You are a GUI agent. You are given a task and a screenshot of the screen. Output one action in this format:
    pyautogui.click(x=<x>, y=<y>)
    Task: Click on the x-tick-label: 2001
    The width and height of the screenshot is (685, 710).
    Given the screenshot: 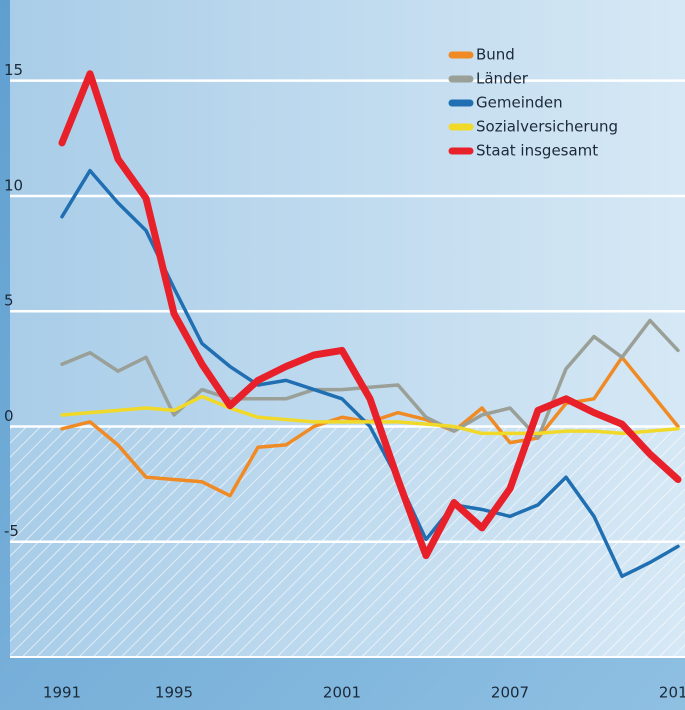 What is the action you would take?
    pyautogui.click(x=342, y=693)
    